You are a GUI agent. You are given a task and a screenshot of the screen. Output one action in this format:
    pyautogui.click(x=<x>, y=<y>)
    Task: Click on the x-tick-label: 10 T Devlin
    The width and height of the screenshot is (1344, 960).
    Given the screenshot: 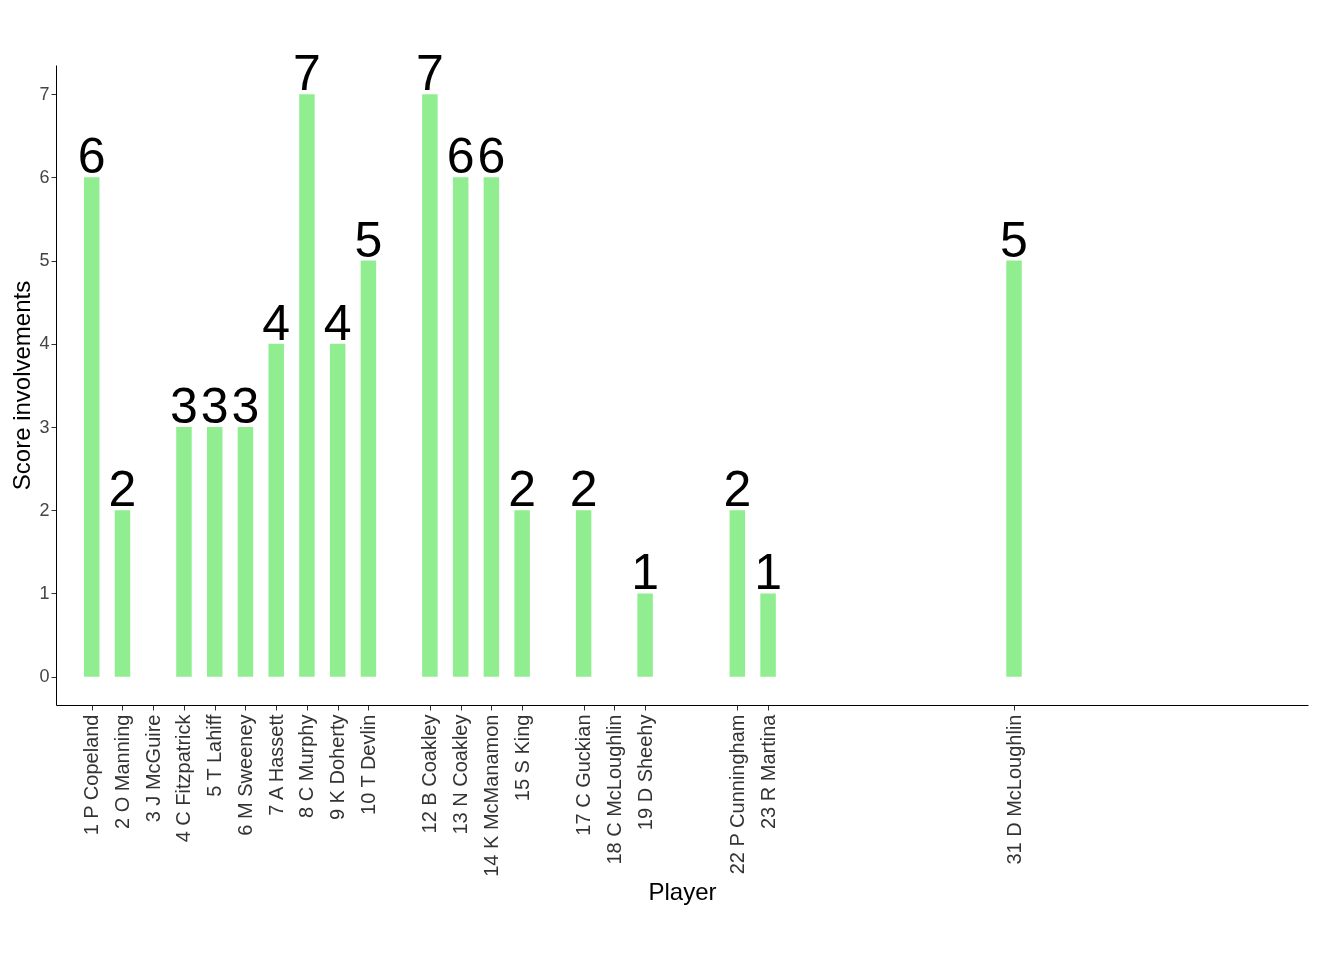 What is the action you would take?
    pyautogui.click(x=367, y=764)
    